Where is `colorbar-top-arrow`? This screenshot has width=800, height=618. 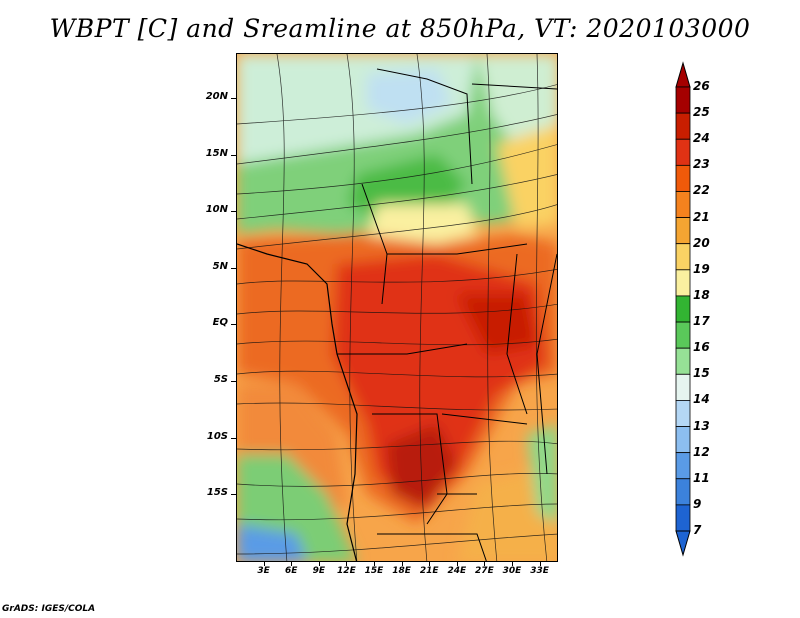 colorbar-top-arrow is located at coordinates (683, 74).